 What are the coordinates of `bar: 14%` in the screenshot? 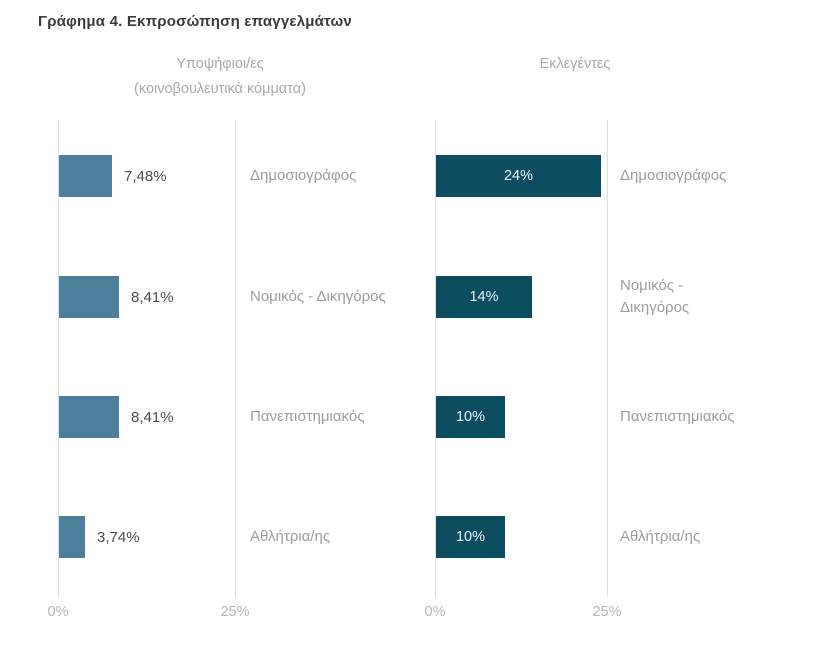 It's located at (484, 297).